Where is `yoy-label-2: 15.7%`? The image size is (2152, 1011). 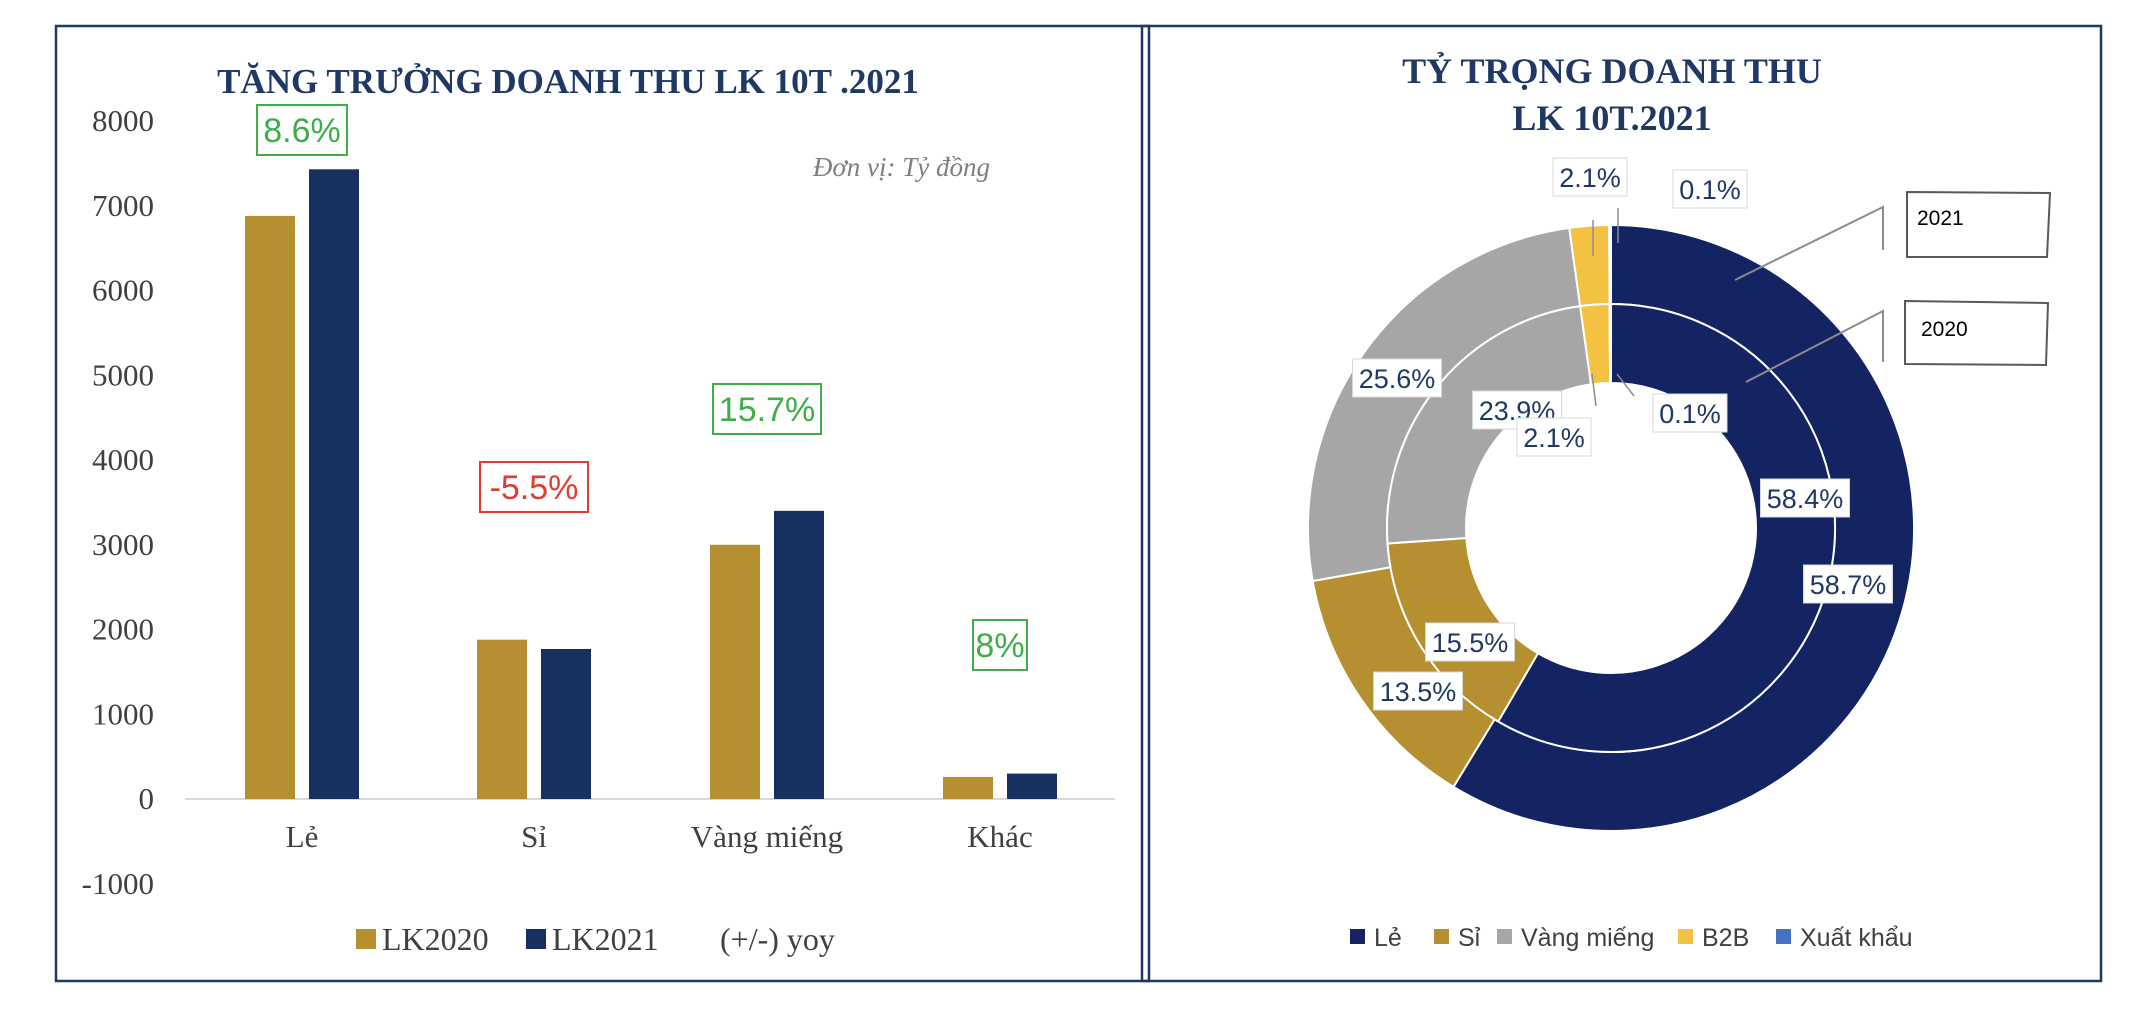 yoy-label-2: 15.7% is located at coordinates (767, 410).